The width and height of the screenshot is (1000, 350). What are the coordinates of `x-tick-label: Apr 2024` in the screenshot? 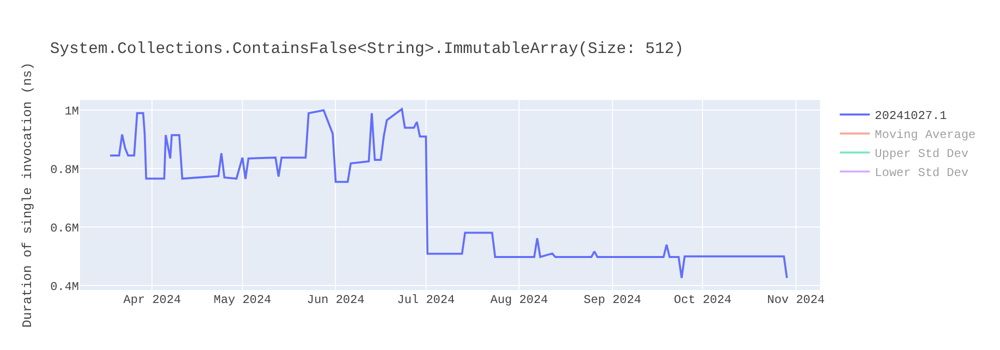 It's located at (152, 300).